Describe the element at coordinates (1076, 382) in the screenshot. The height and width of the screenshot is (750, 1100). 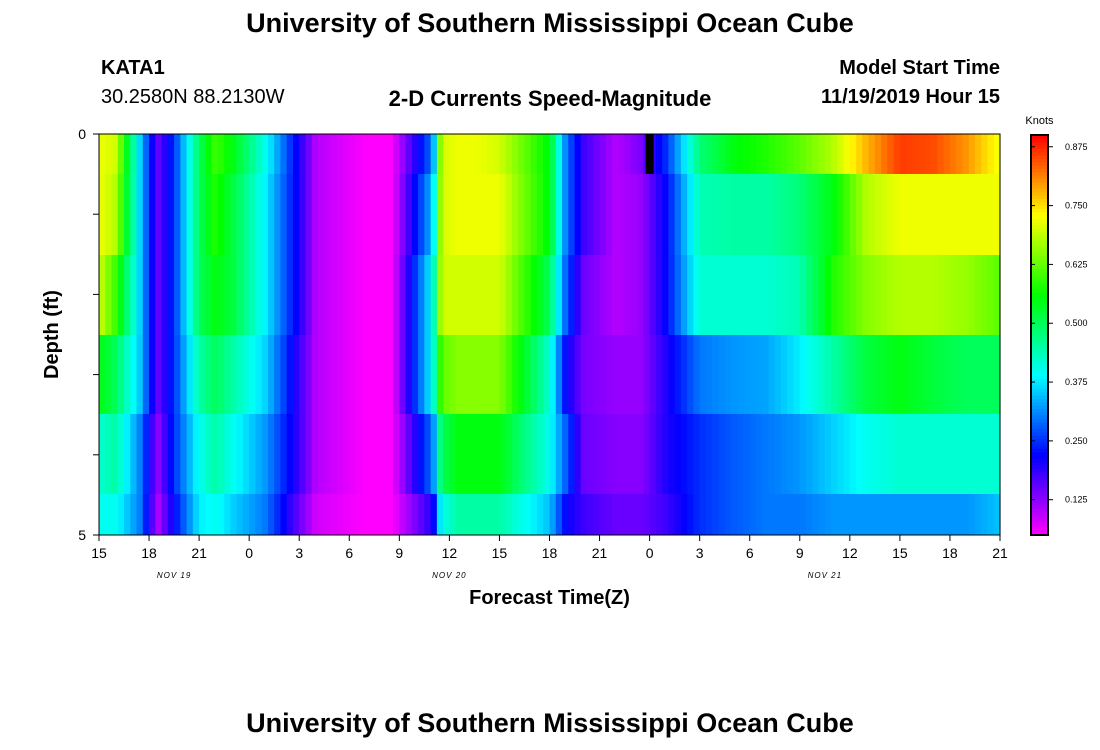
I see `colorbar-tick-label: 0.375` at that location.